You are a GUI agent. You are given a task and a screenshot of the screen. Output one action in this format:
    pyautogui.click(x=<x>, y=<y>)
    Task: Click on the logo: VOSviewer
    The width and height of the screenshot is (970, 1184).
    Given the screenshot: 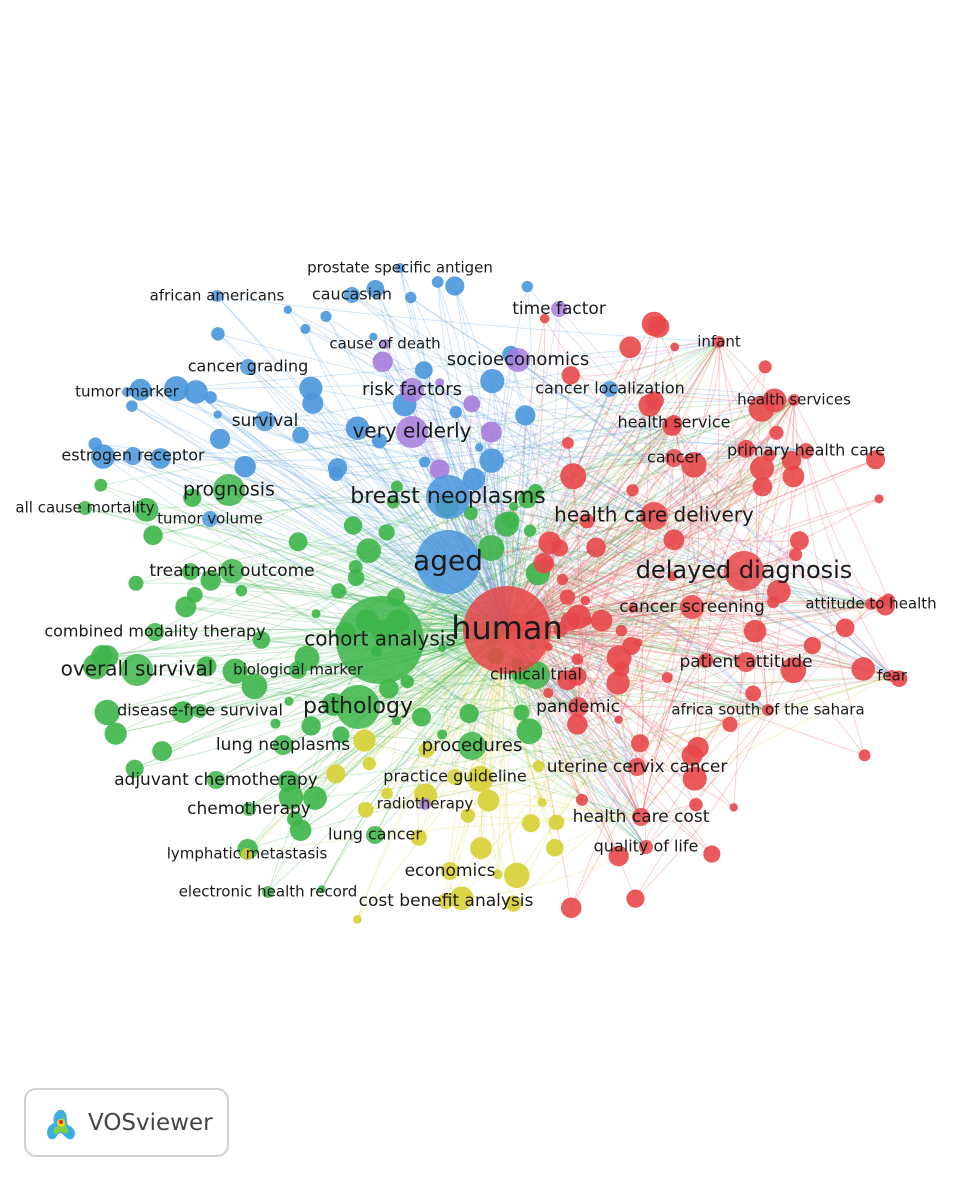 What is the action you would take?
    pyautogui.click(x=126, y=1122)
    